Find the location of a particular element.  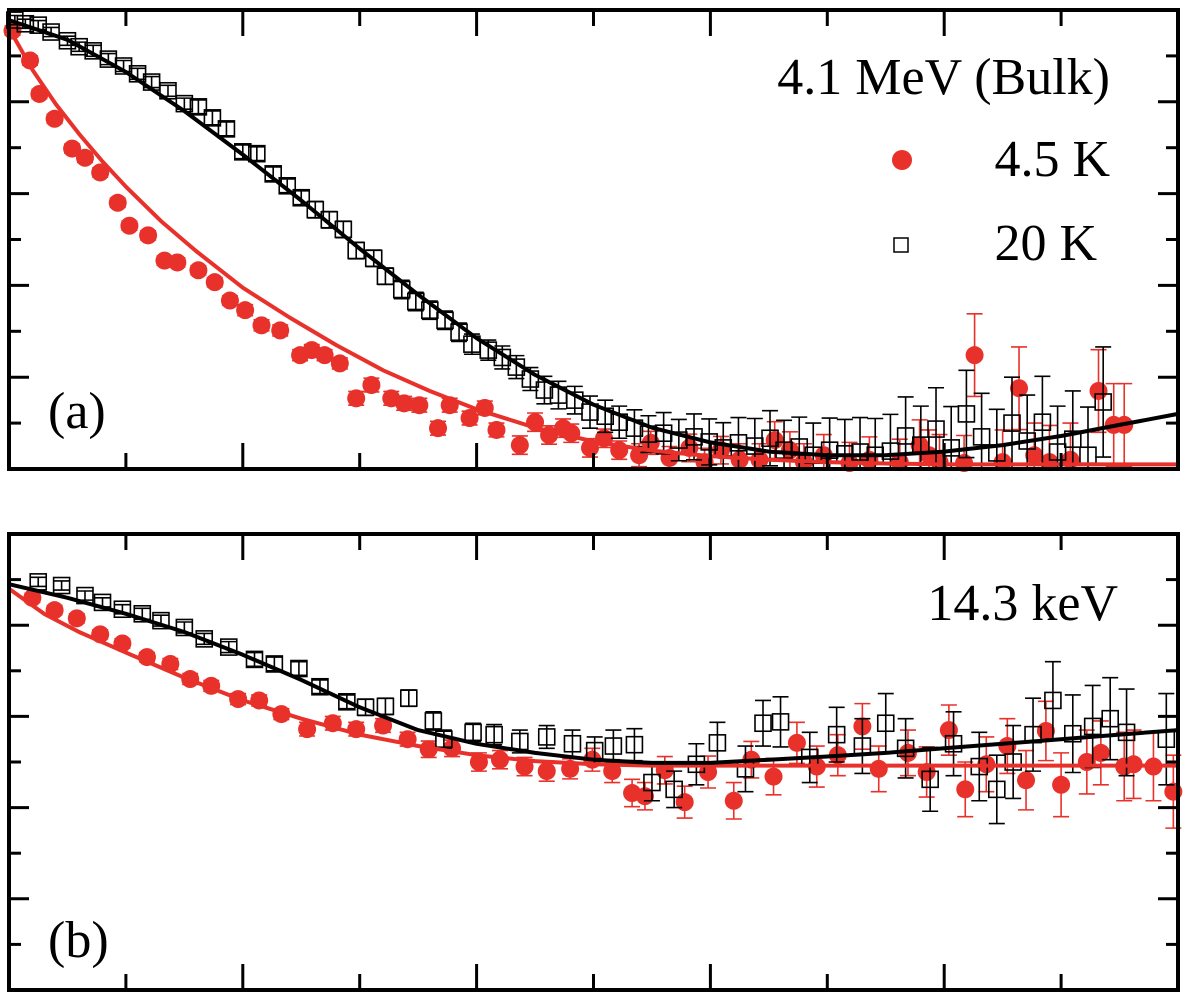

panel-a-title: 4.1 MeV (Bulk) is located at coordinates (943, 77).